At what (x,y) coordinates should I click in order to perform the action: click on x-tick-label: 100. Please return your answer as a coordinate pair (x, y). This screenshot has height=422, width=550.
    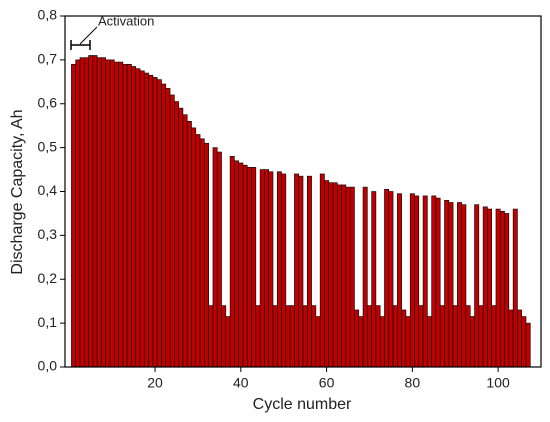
    Looking at the image, I should click on (498, 383).